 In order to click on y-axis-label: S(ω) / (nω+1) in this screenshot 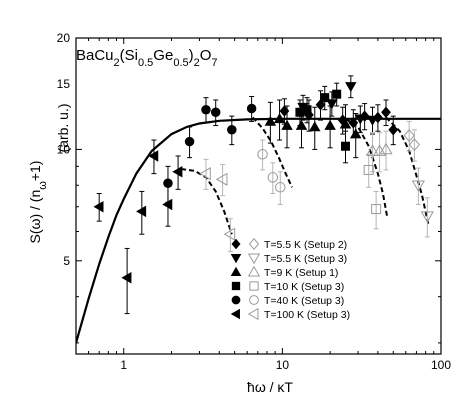, I will do `click(38, 202)`.